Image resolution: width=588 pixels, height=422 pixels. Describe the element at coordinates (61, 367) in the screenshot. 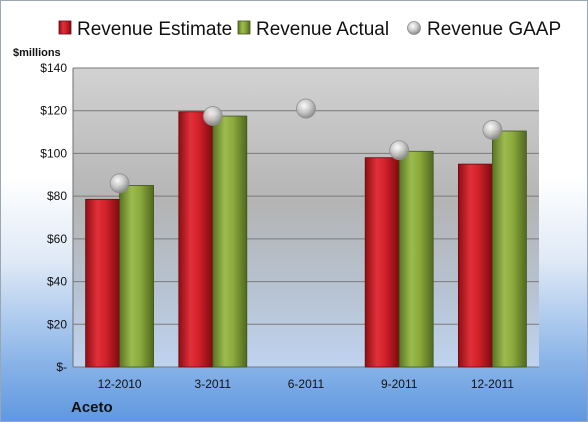

I see `y-tick-label: $-` at that location.